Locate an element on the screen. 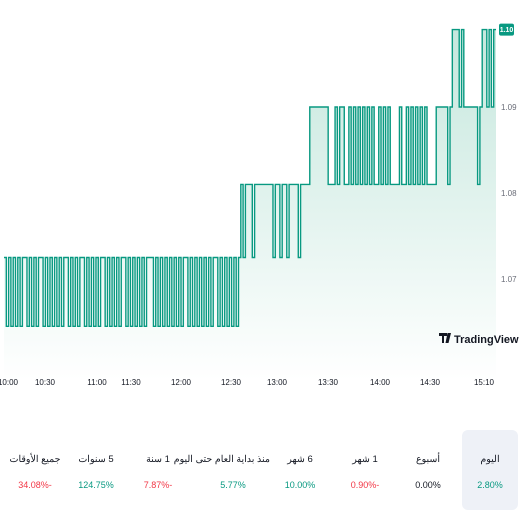 The image size is (520, 520). period-tab: منذ بداية العام حتى اليوم 5.77% is located at coordinates (221, 470).